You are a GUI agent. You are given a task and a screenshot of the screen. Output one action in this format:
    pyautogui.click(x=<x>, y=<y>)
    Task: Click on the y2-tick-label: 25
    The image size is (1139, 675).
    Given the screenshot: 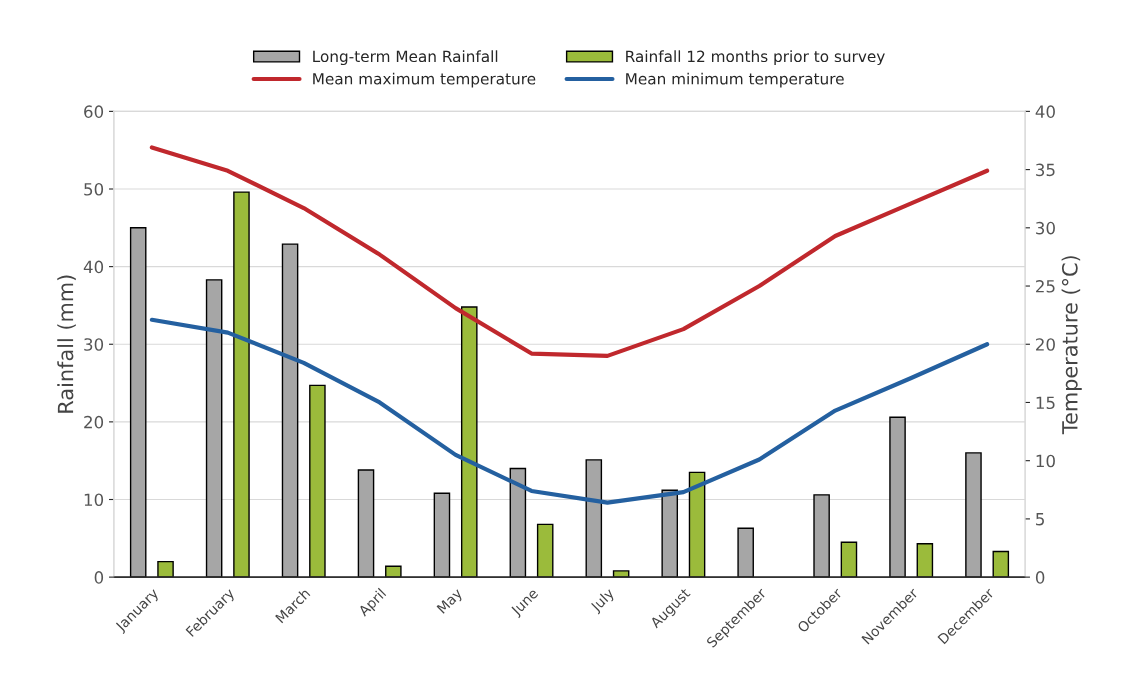 What is the action you would take?
    pyautogui.click(x=1045, y=286)
    